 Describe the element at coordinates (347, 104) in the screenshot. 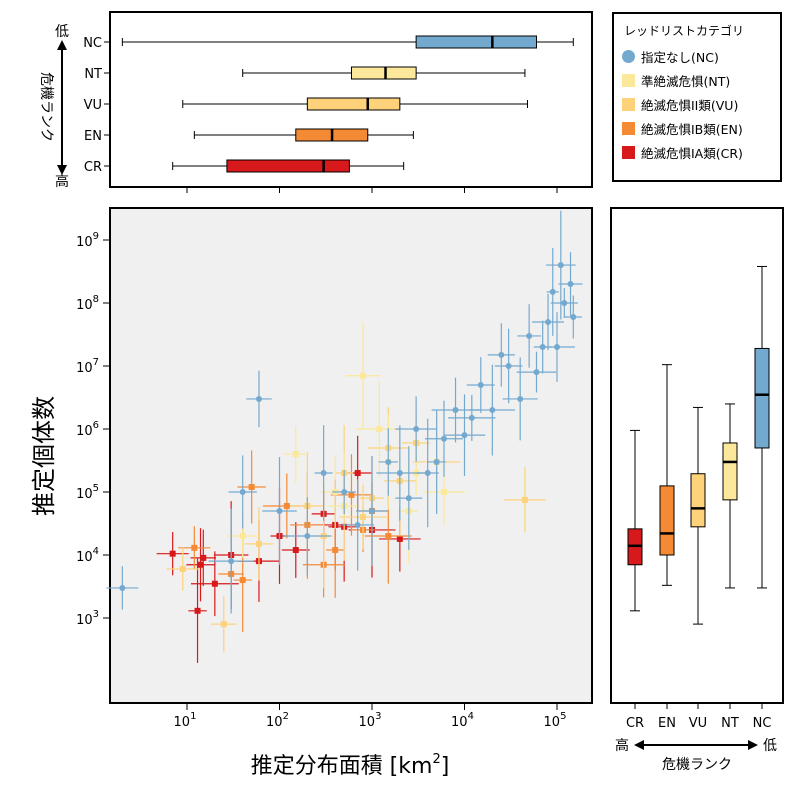

I see `top-box-group` at that location.